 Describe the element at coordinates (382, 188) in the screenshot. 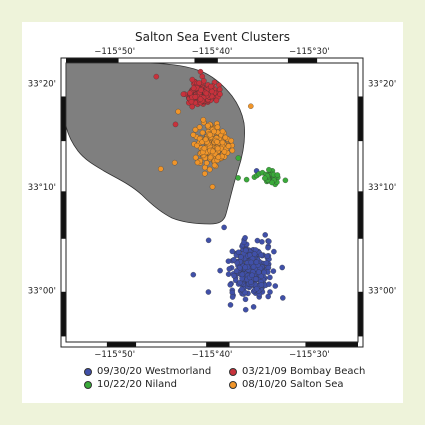

I see `y-tick-label-right: 33°10'` at that location.